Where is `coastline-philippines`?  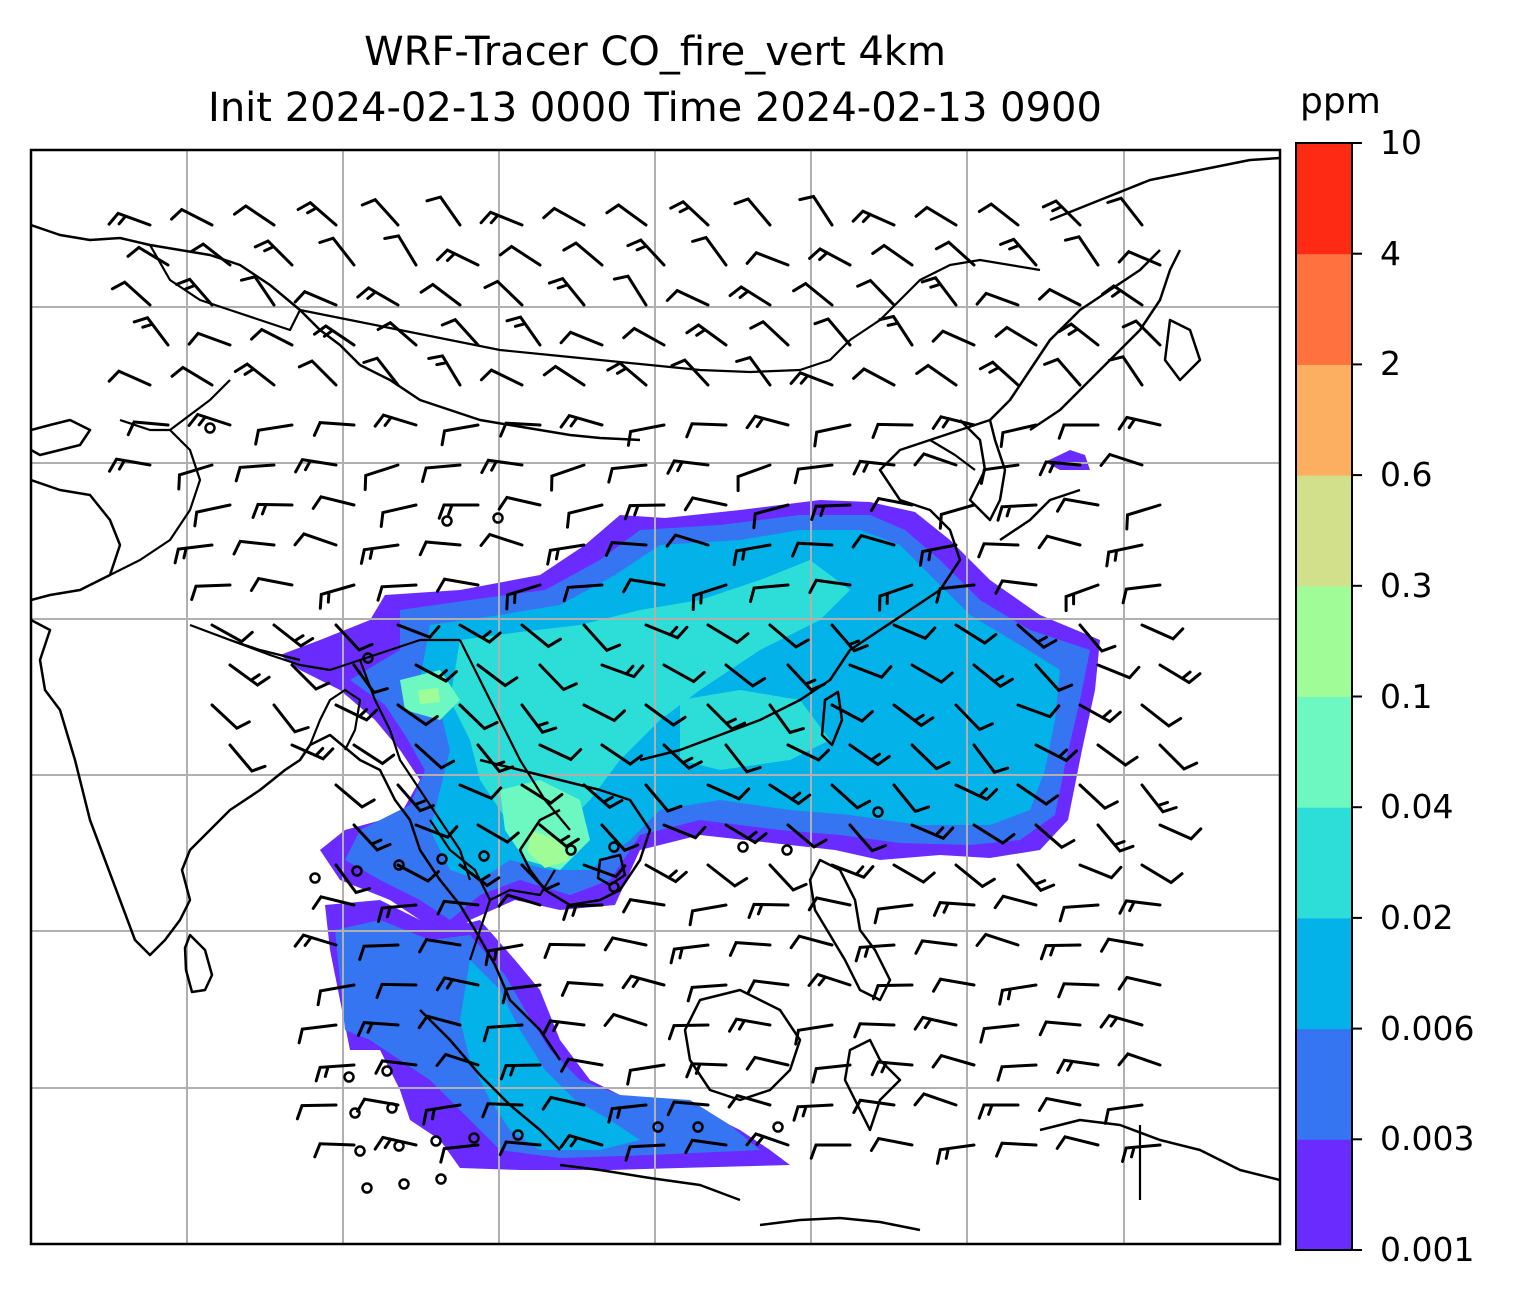 coastline-philippines is located at coordinates (850, 930).